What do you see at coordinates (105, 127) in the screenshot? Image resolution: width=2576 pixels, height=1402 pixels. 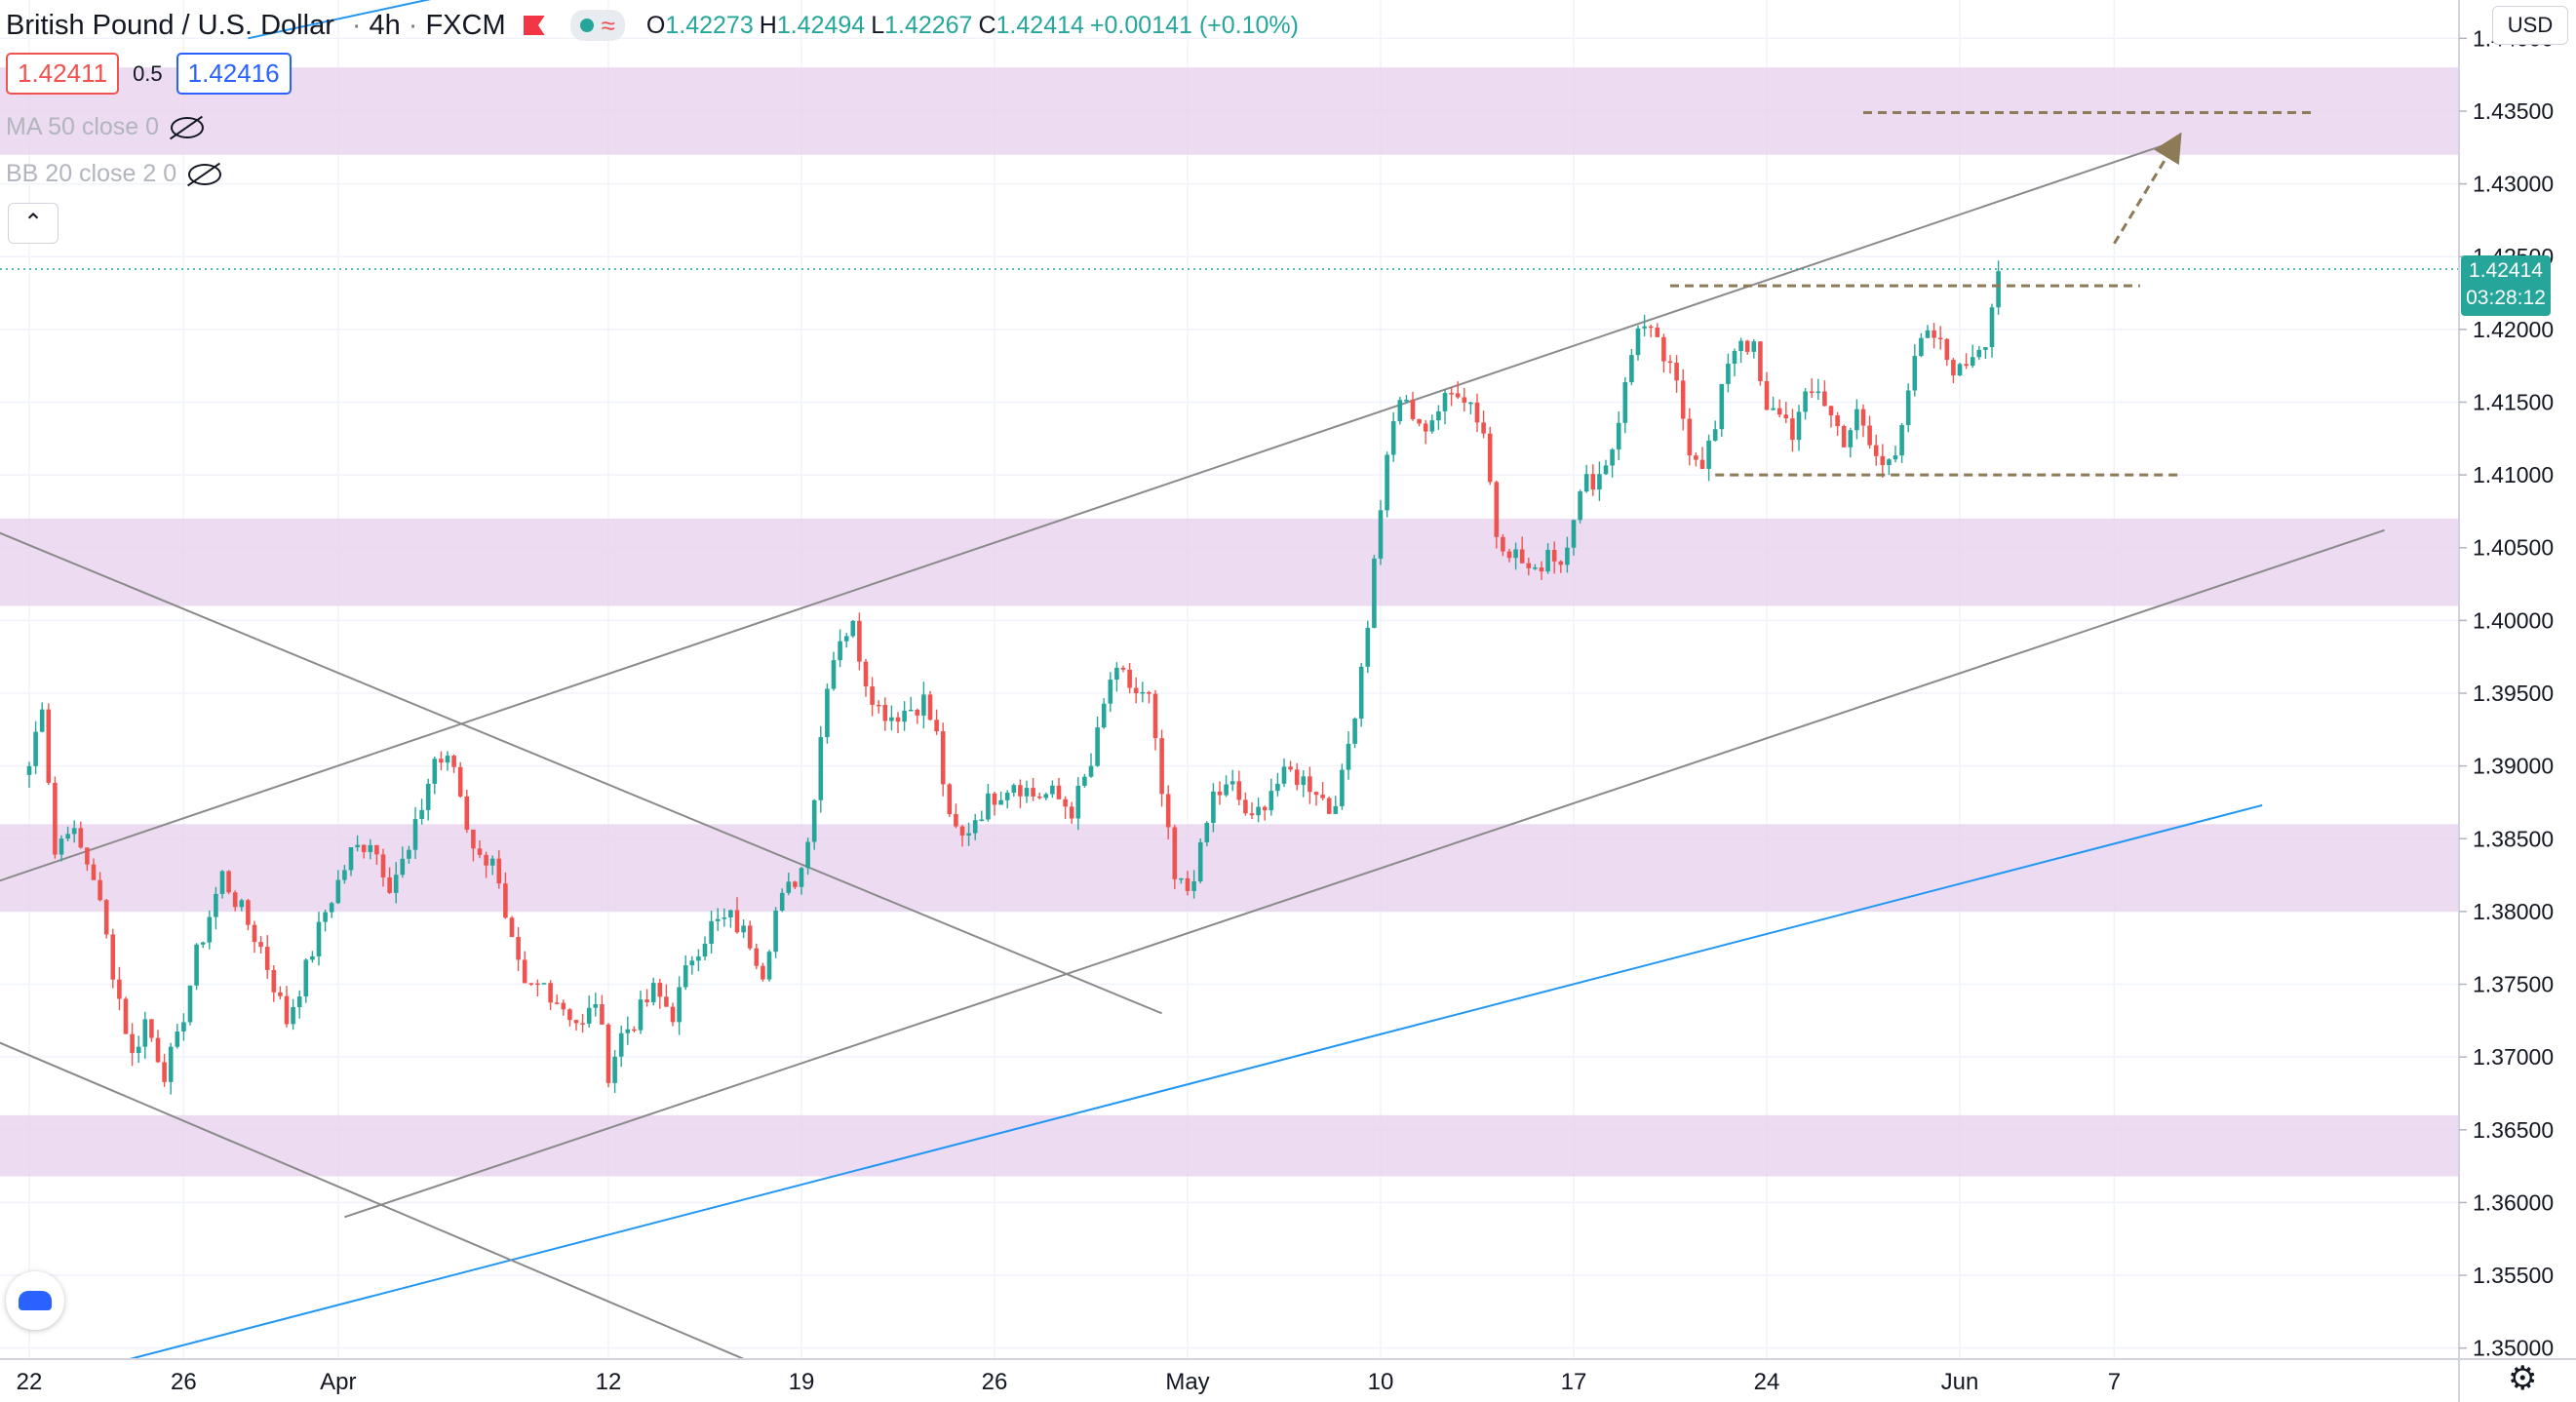 I see `indicator-ma: MA 50 close 0` at bounding box center [105, 127].